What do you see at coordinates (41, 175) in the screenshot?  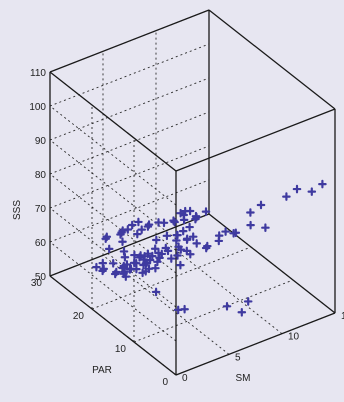 I see `z-tick-label: 80` at bounding box center [41, 175].